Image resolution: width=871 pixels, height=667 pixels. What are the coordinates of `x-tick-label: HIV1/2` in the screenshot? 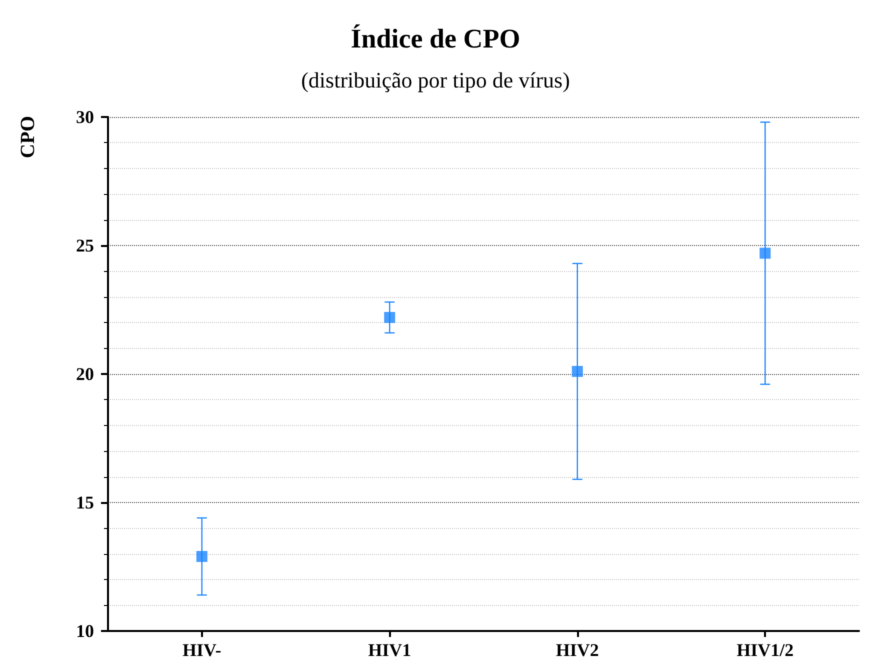 It's located at (765, 650).